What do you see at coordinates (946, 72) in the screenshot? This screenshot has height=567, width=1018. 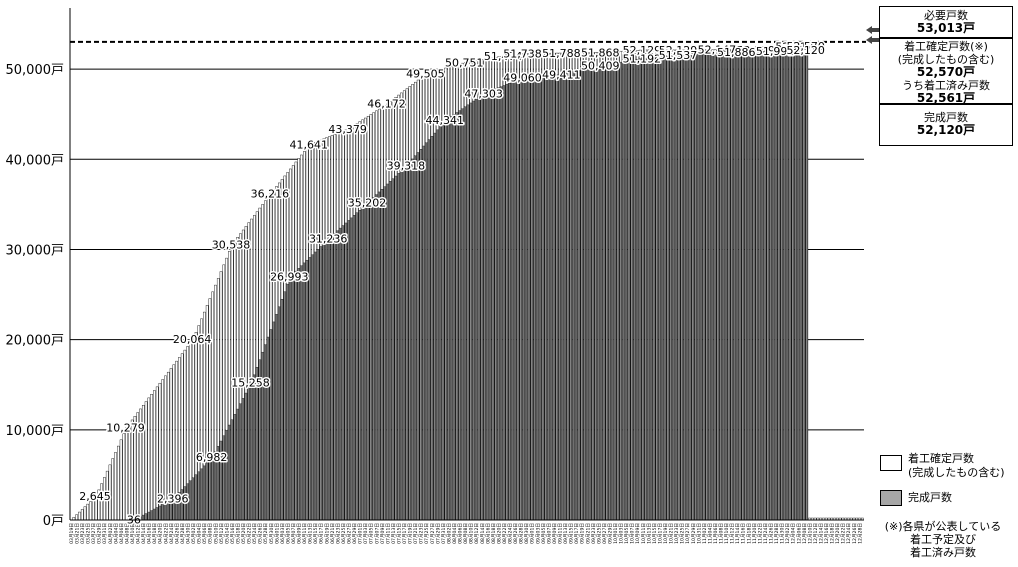 I see `start-value: 52,570戸` at bounding box center [946, 72].